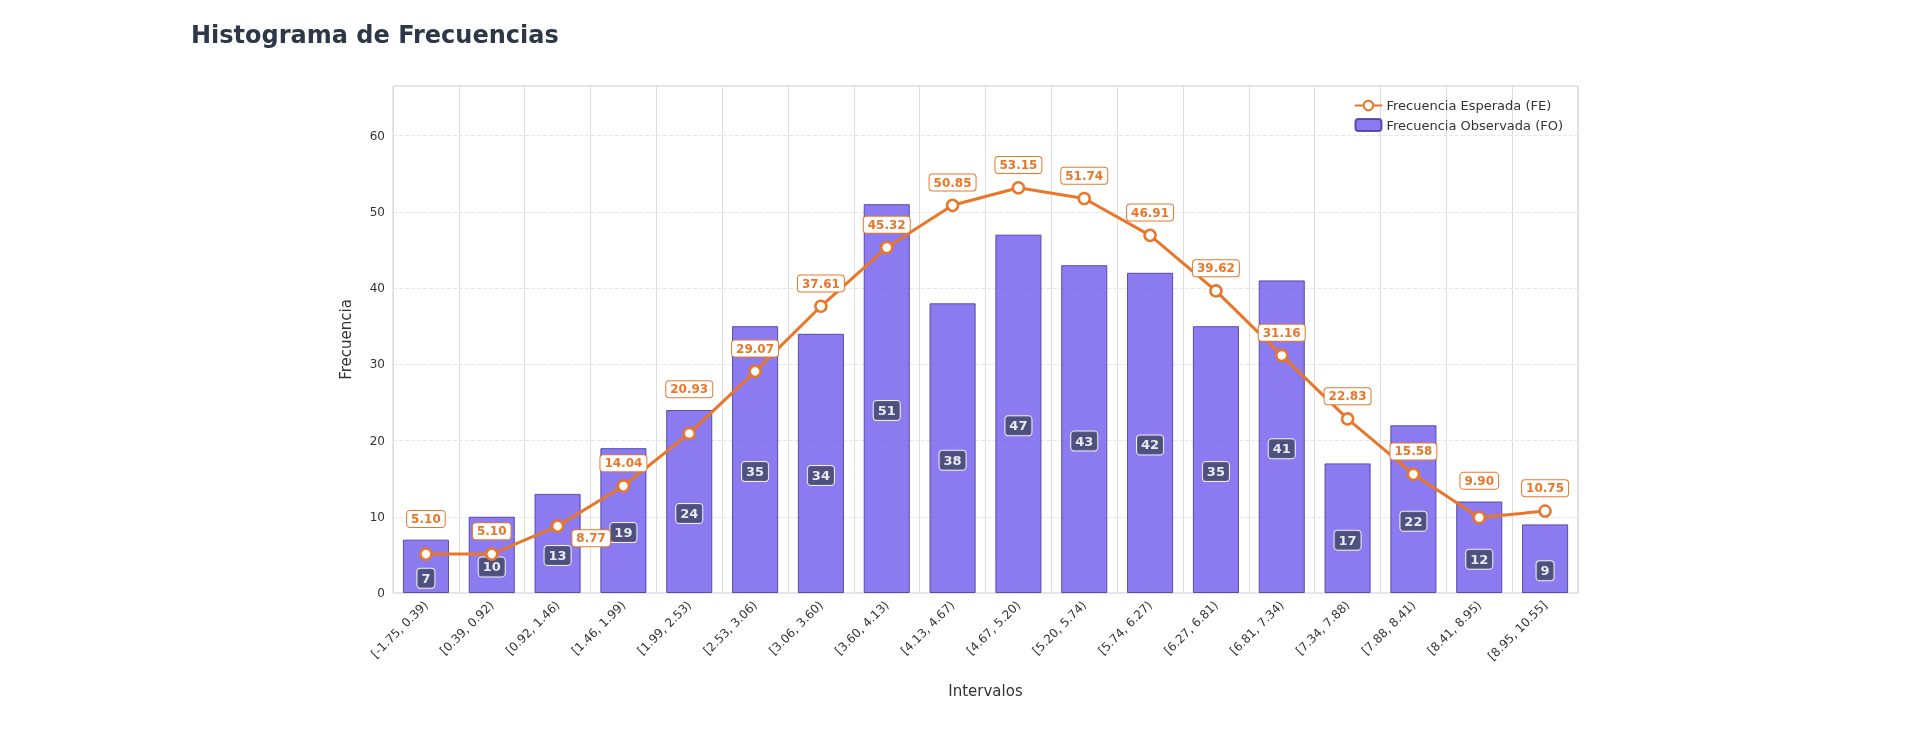 The width and height of the screenshot is (1920, 738). What do you see at coordinates (1150, 445) in the screenshot?
I see `data-label: 42` at bounding box center [1150, 445].